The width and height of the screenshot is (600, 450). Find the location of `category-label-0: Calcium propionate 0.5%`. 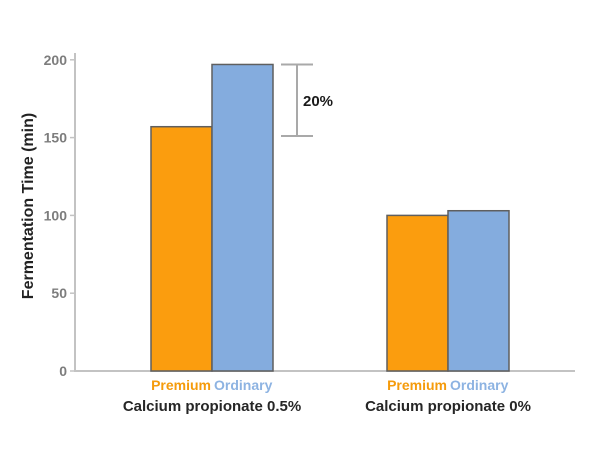

category-label-0: Calcium propionate 0.5% is located at coordinates (212, 406).